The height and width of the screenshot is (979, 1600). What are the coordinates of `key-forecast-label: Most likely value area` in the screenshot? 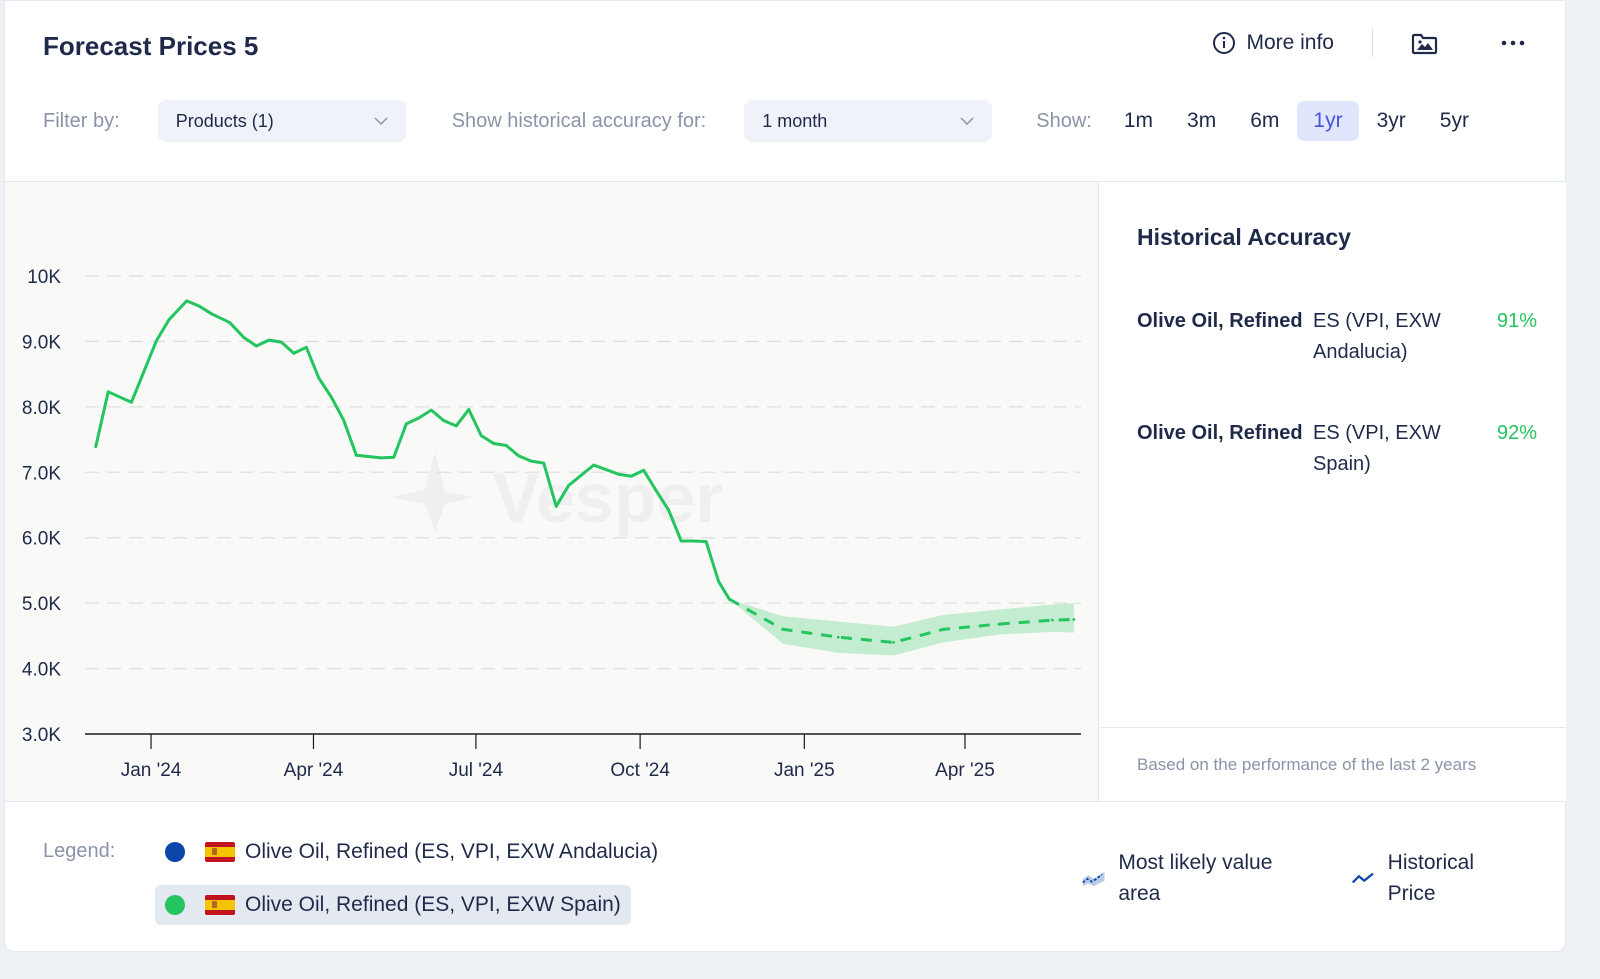 It's located at (1195, 878).